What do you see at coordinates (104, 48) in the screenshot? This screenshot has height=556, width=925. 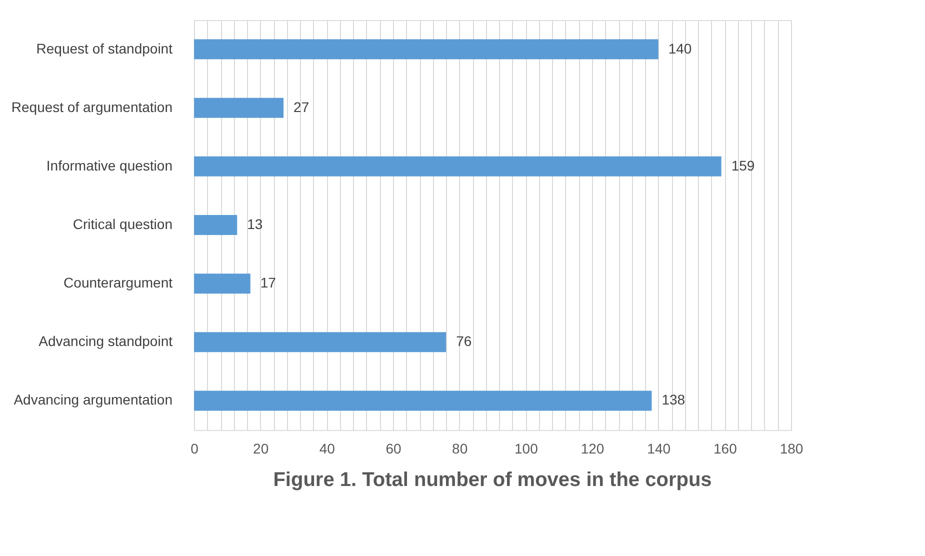 I see `y-tick-label: Request of standpoint` at bounding box center [104, 48].